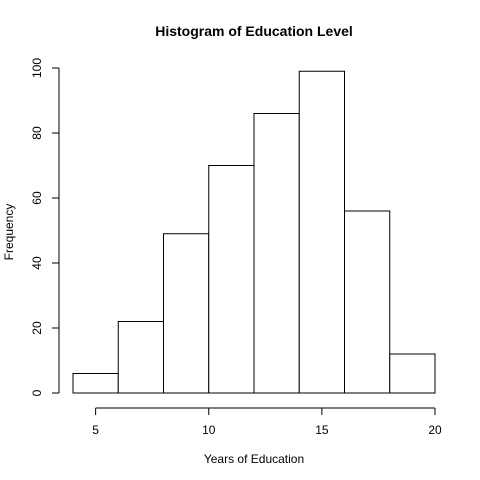 This screenshot has width=480, height=480. I want to click on y-tick-label: 80, so click(37, 133).